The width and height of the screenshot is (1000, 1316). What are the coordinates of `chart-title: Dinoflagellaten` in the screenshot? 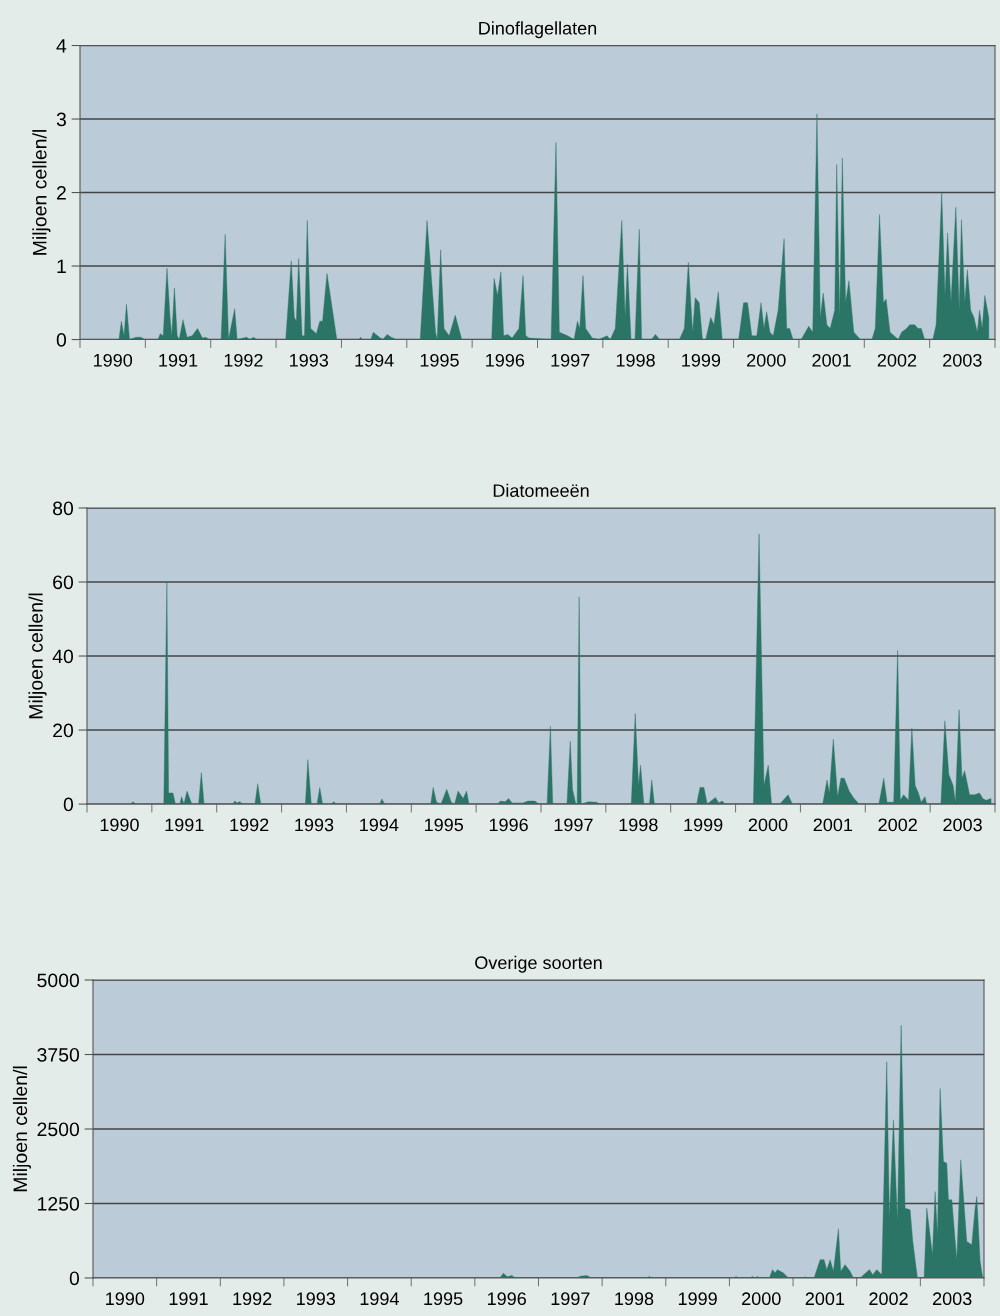 It's located at (538, 30).